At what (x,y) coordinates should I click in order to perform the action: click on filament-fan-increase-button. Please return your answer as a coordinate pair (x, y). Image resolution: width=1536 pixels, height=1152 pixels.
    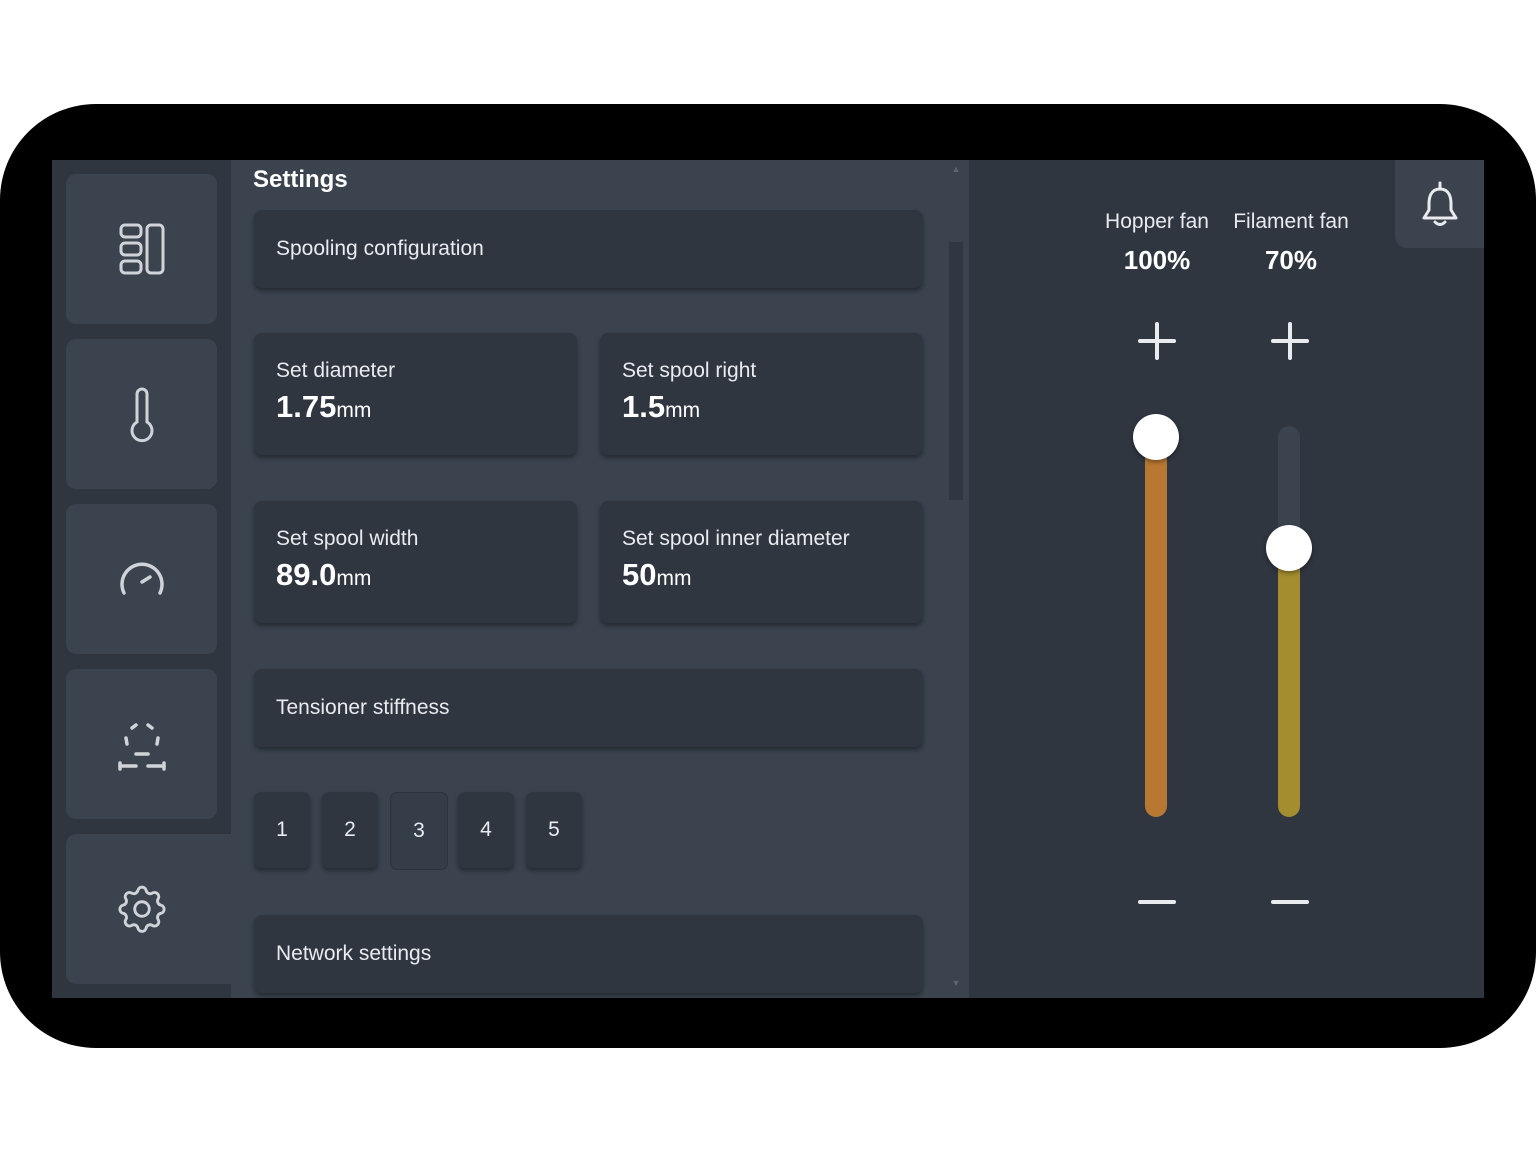
    Looking at the image, I should click on (1290, 341).